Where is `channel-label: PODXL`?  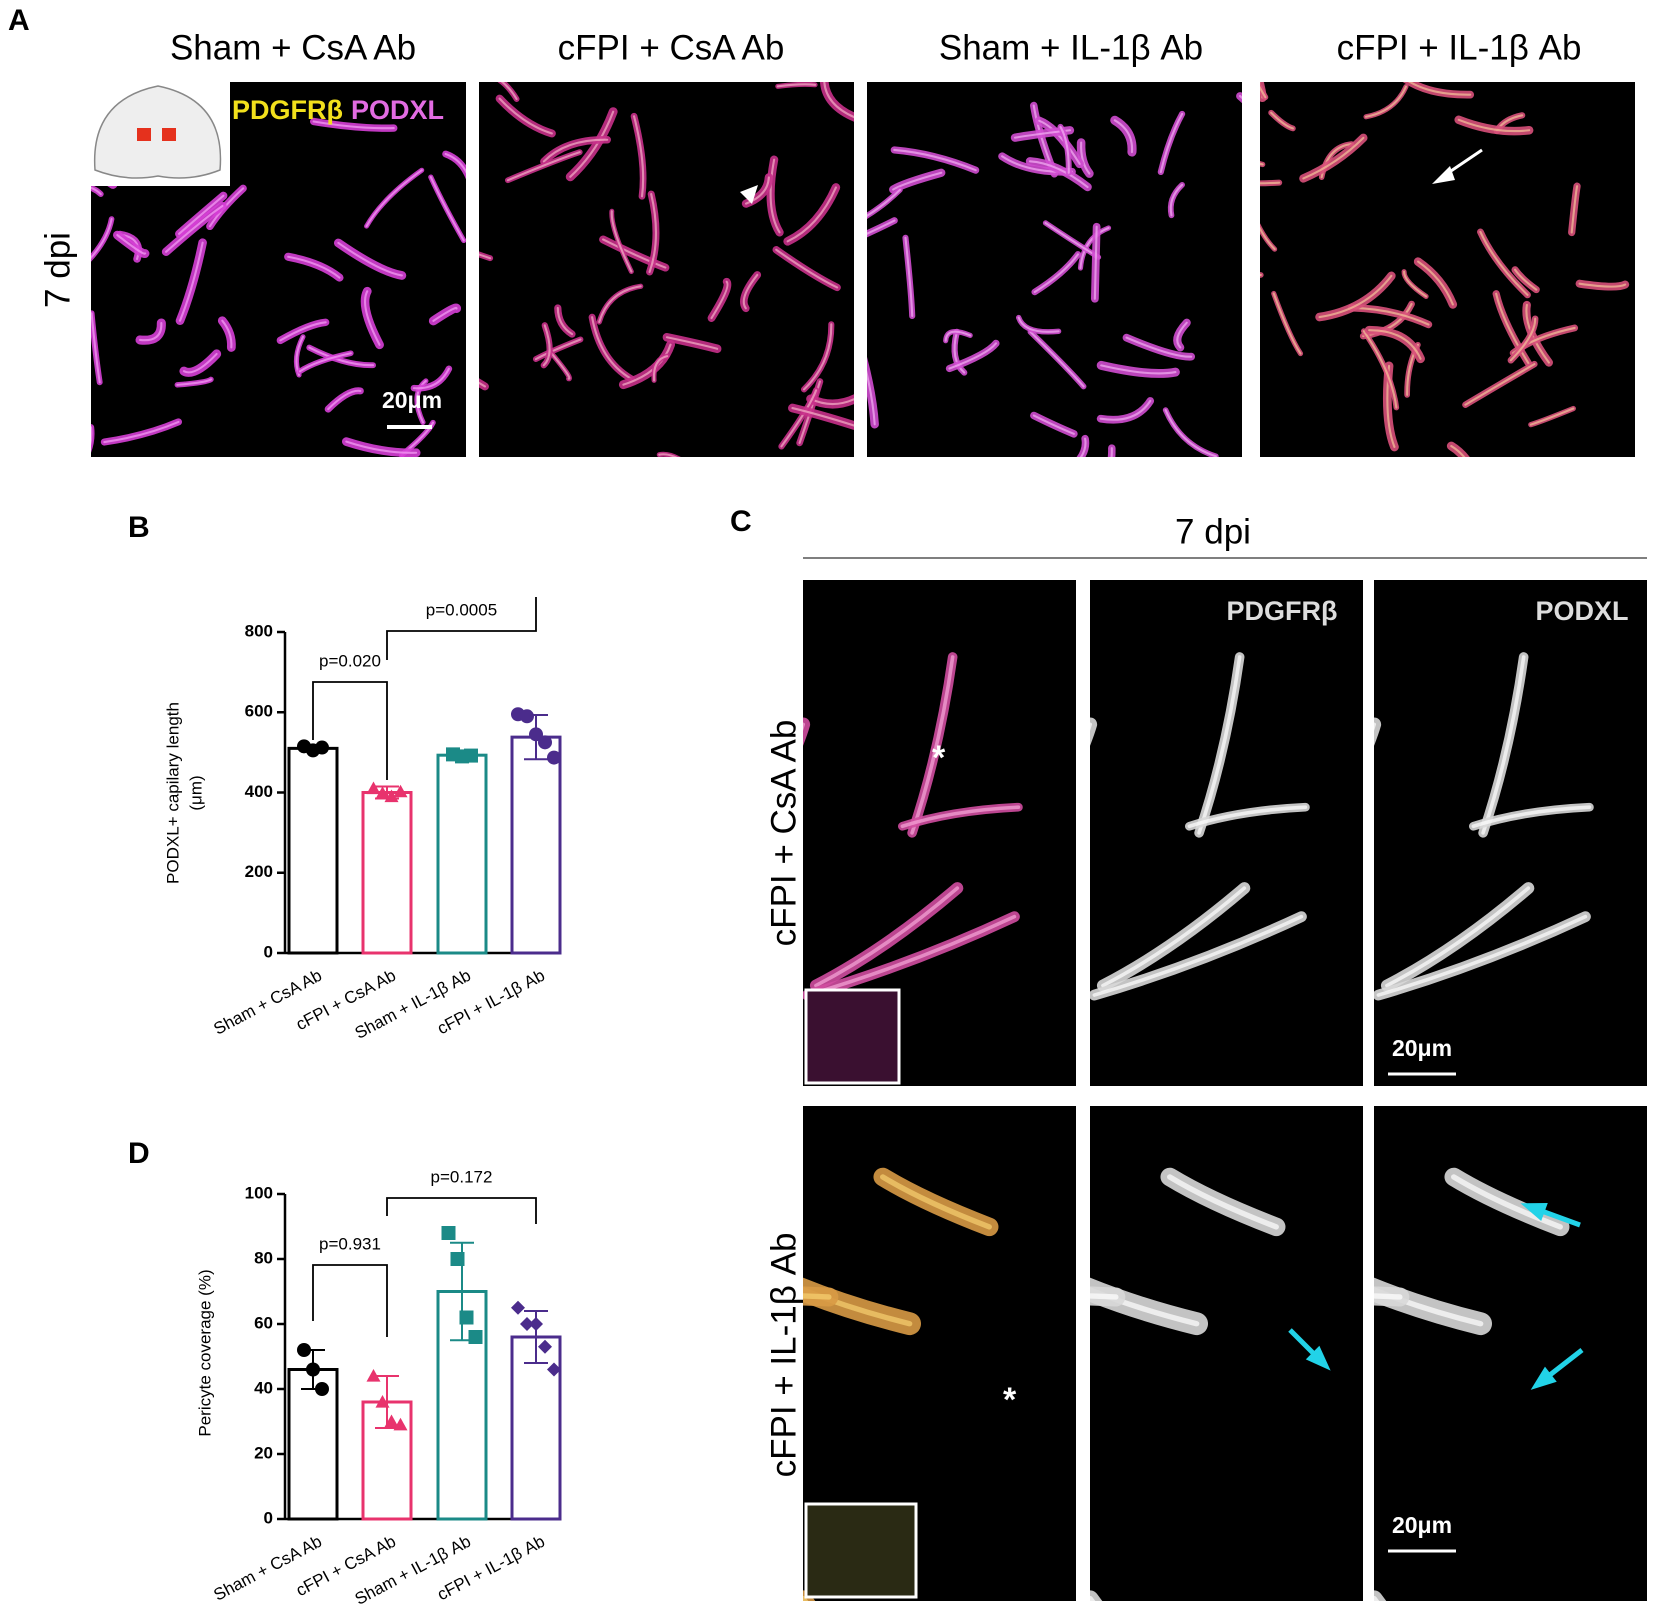
channel-label: PODXL is located at coordinates (1581, 611).